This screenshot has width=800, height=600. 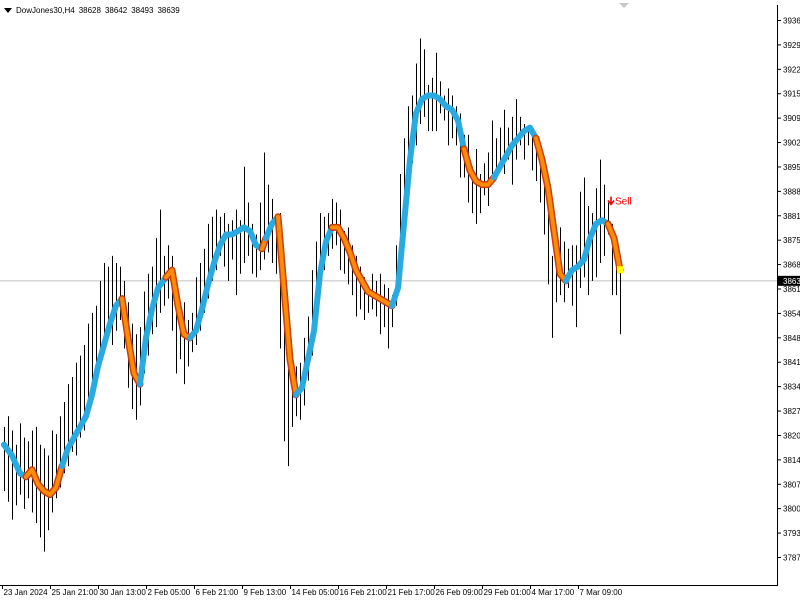 What do you see at coordinates (623, 201) in the screenshot?
I see `sell-signal-label: Sell` at bounding box center [623, 201].